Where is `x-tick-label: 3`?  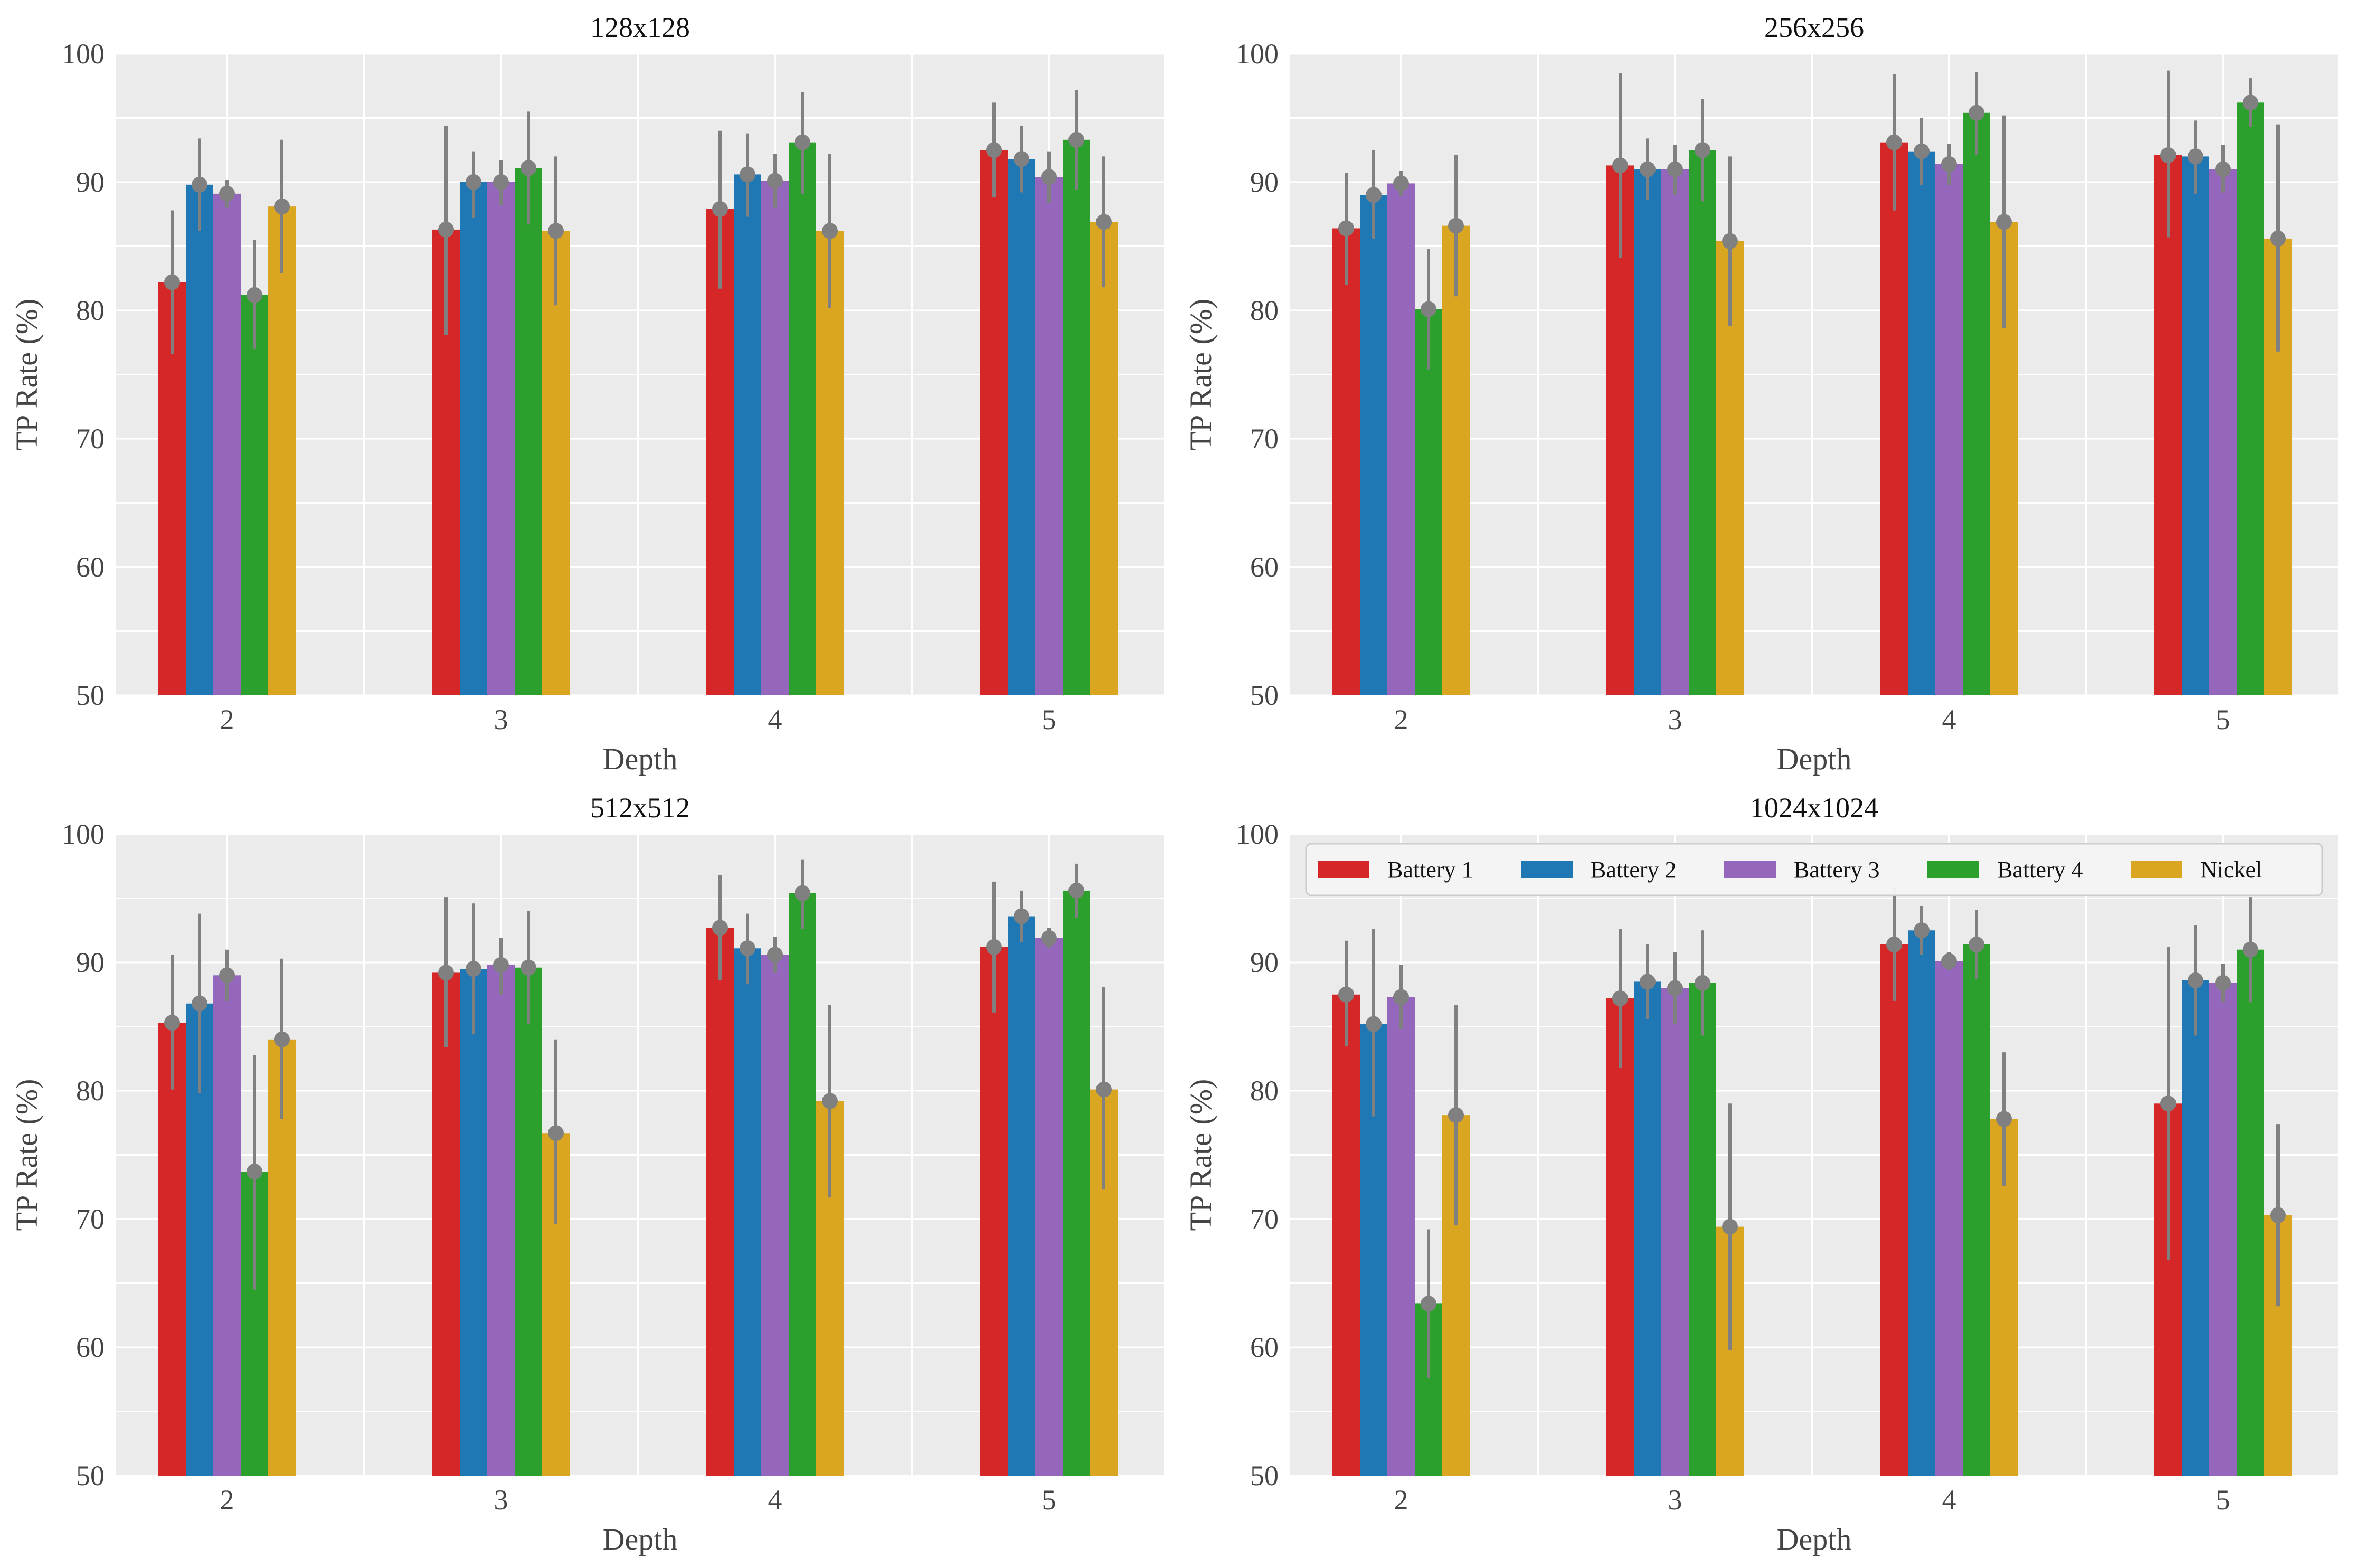 x-tick-label: 3 is located at coordinates (1675, 1500).